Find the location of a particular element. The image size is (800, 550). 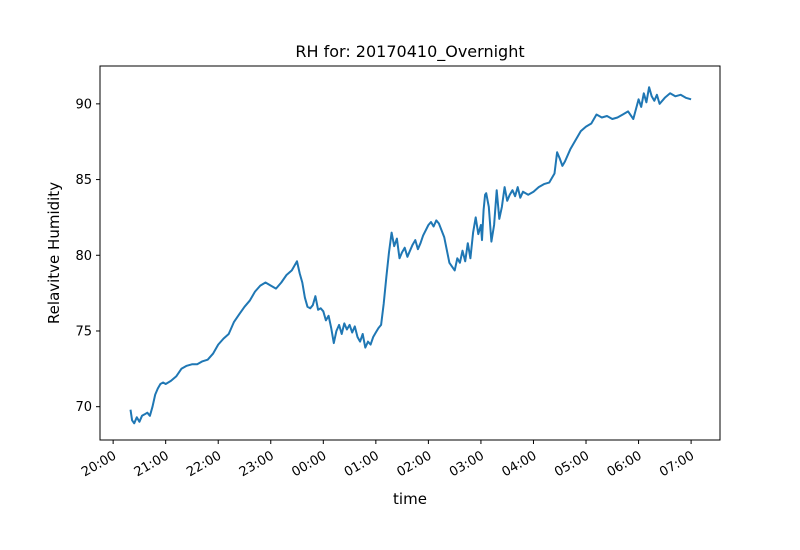

y-axis: 70 75 80 85 90 is located at coordinates (87, 256).